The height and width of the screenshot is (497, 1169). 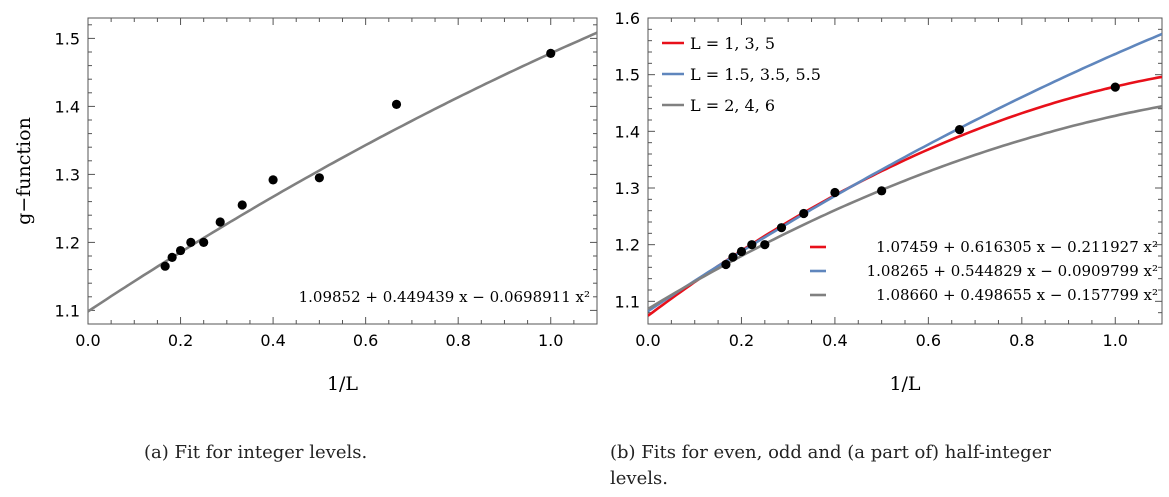 I want to click on legend-label-2: L = 1.5, 3.5, 5.5, so click(x=755, y=74).